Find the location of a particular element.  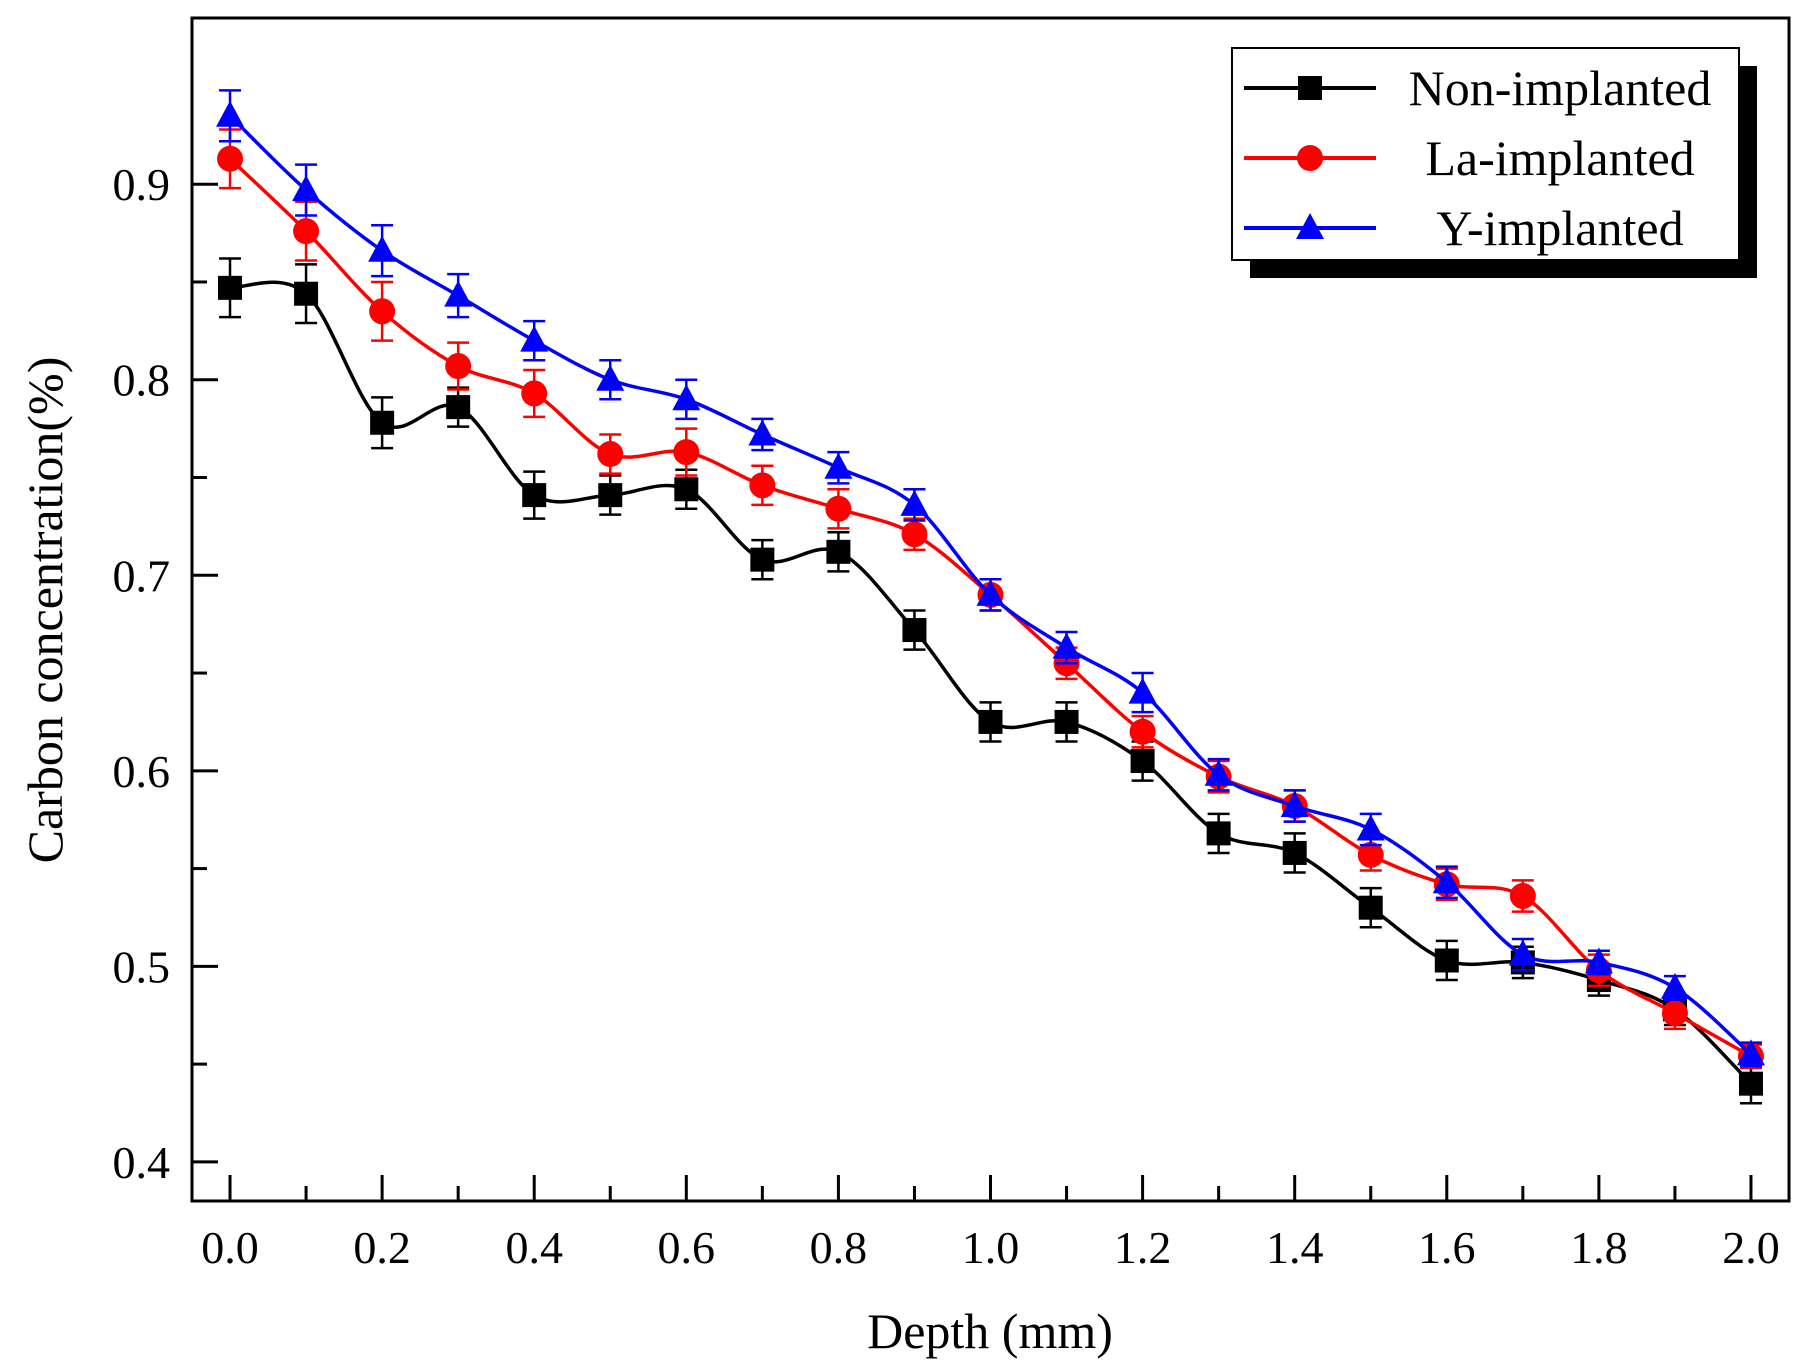

x-tick-label: 1.0 is located at coordinates (991, 1247).